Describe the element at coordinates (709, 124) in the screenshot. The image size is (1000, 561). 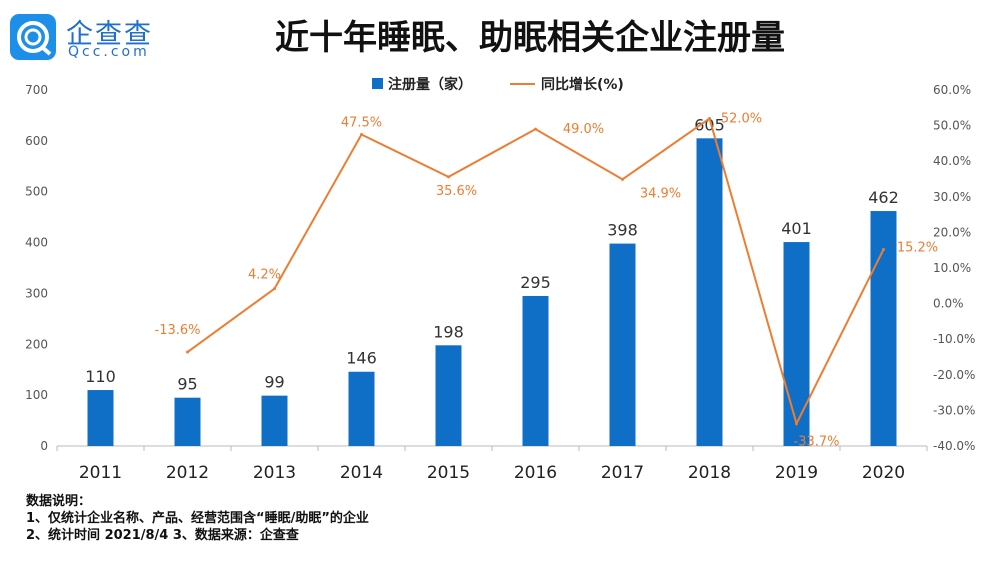
I see `bar-label: 605` at that location.